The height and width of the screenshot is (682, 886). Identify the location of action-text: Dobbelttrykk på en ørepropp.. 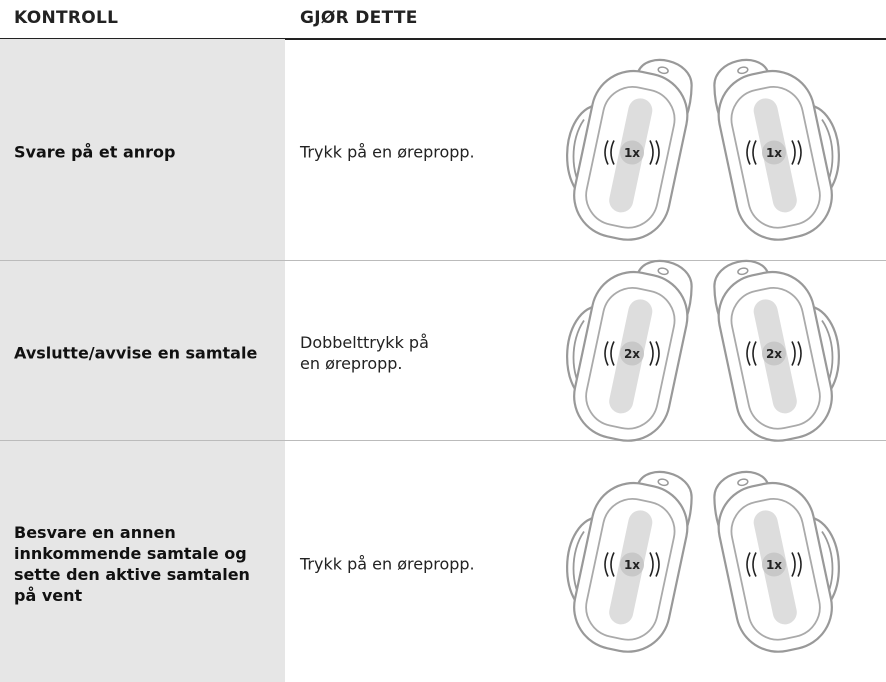
(364, 352).